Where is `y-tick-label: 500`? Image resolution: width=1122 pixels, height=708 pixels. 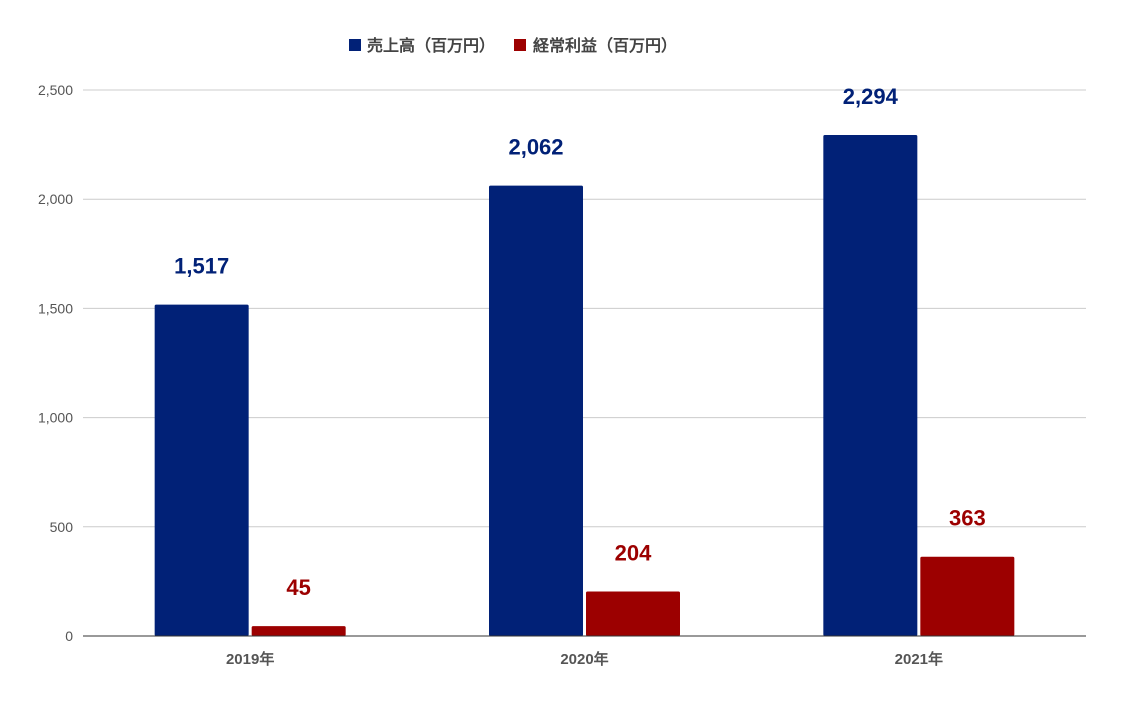 y-tick-label: 500 is located at coordinates (62, 527).